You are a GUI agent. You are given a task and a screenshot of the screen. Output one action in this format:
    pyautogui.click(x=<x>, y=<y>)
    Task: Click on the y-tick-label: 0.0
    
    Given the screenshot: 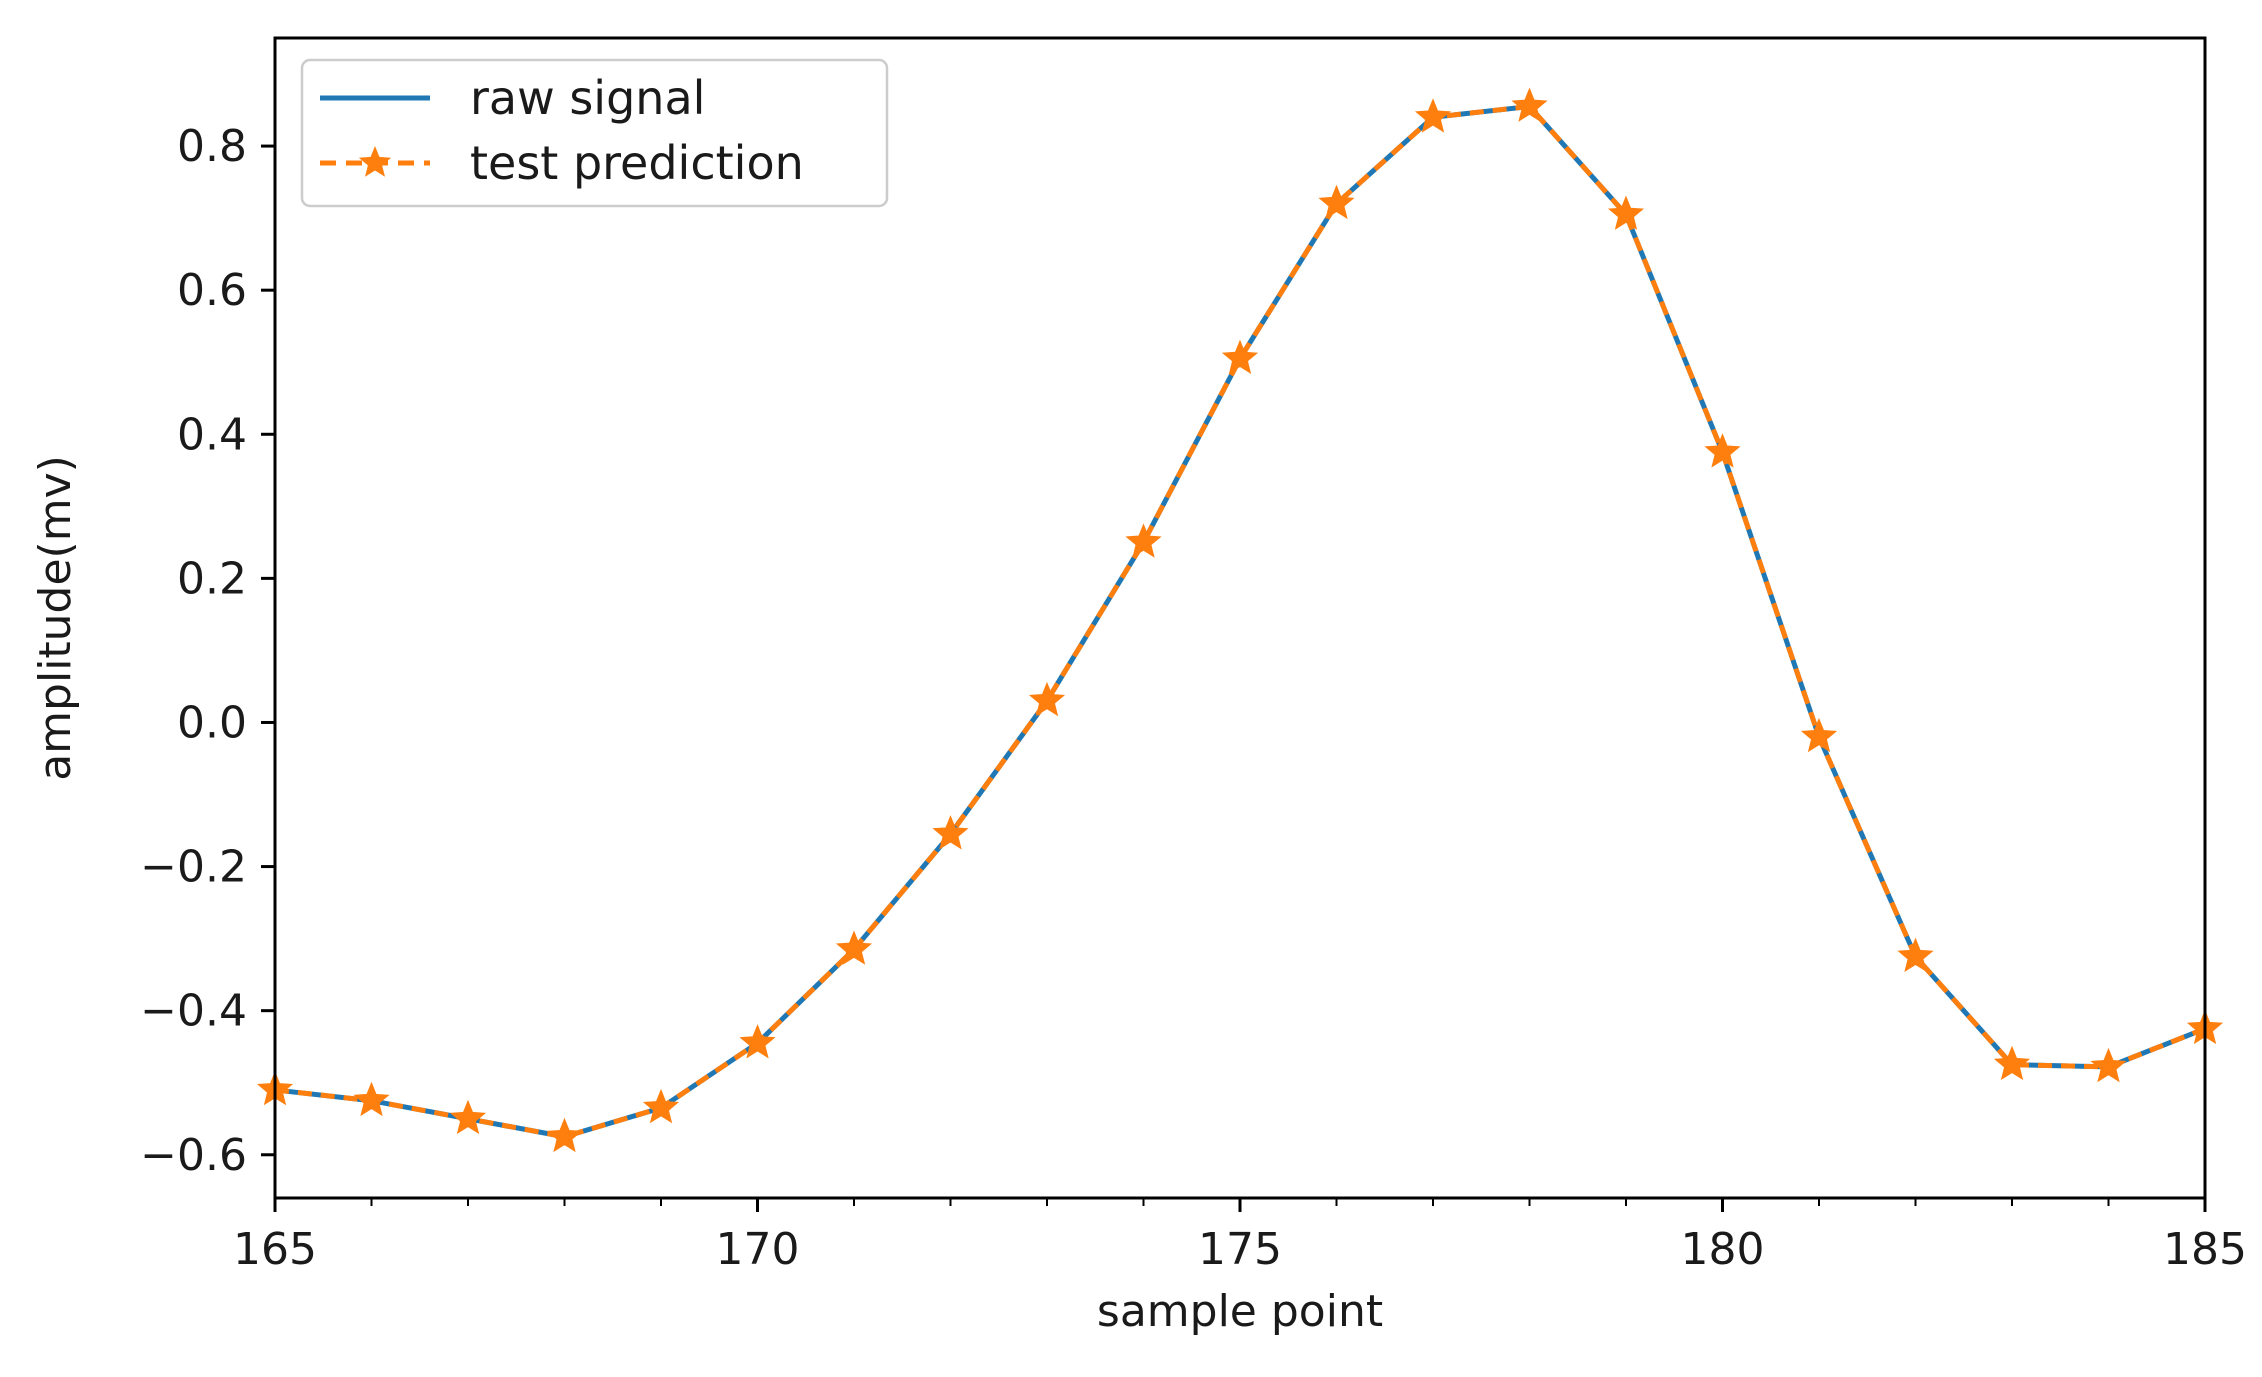 What is the action you would take?
    pyautogui.click(x=212, y=722)
    